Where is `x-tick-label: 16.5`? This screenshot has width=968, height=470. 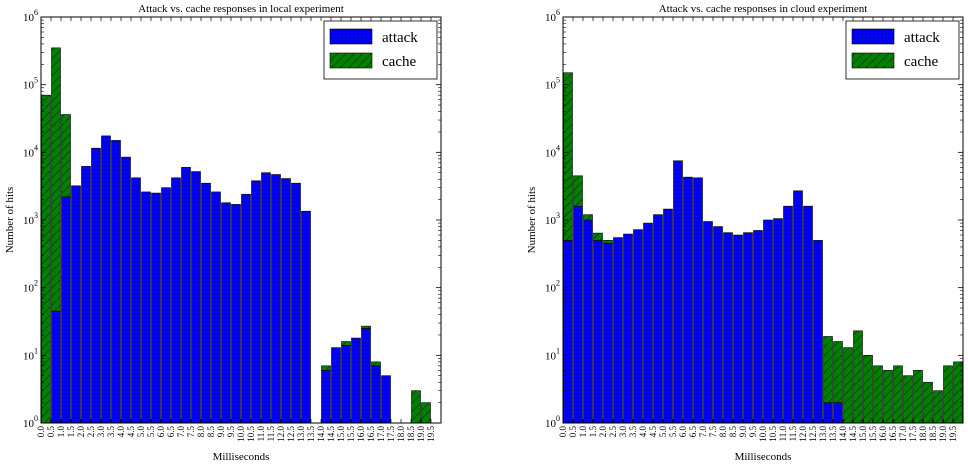
x-tick-label: 16.5 is located at coordinates (893, 434).